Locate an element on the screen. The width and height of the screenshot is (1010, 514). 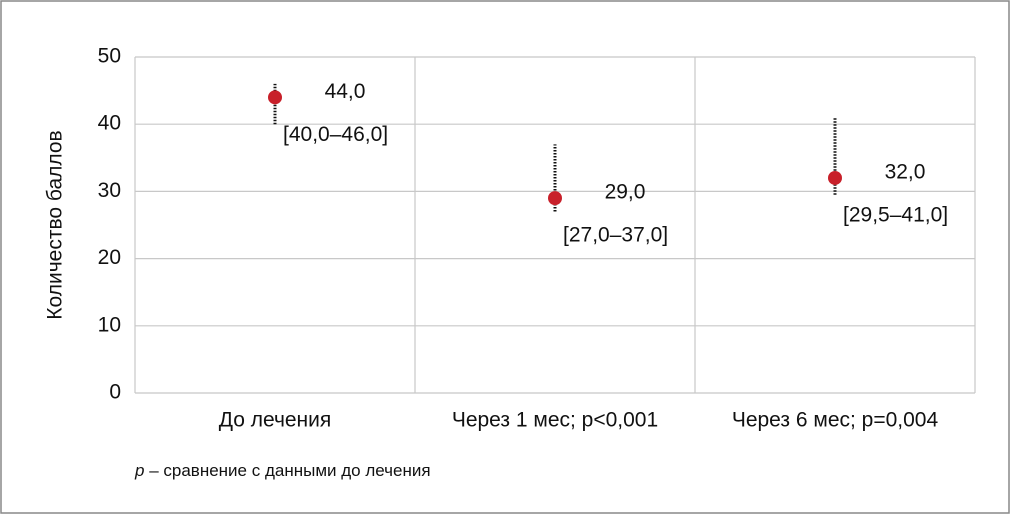
range-label: [27,0–37,0] is located at coordinates (615, 235).